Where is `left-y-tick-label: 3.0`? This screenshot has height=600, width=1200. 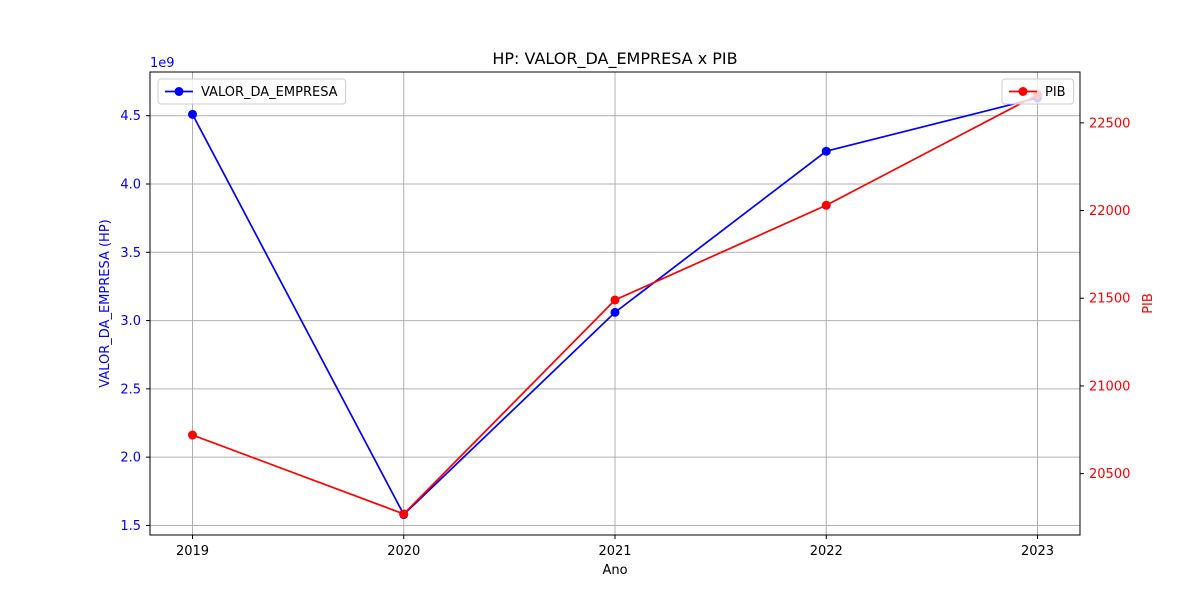
left-y-tick-label: 3.0 is located at coordinates (130, 321).